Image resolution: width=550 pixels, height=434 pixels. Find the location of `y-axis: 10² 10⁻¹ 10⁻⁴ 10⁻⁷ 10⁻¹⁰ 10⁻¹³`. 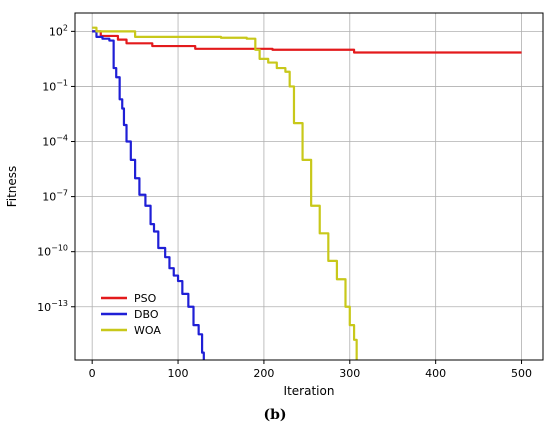

y-axis: 10² 10⁻¹ 10⁻⁴ 10⁻⁷ 10⁻¹⁰ 10⁻¹³ is located at coordinates (56, 168).